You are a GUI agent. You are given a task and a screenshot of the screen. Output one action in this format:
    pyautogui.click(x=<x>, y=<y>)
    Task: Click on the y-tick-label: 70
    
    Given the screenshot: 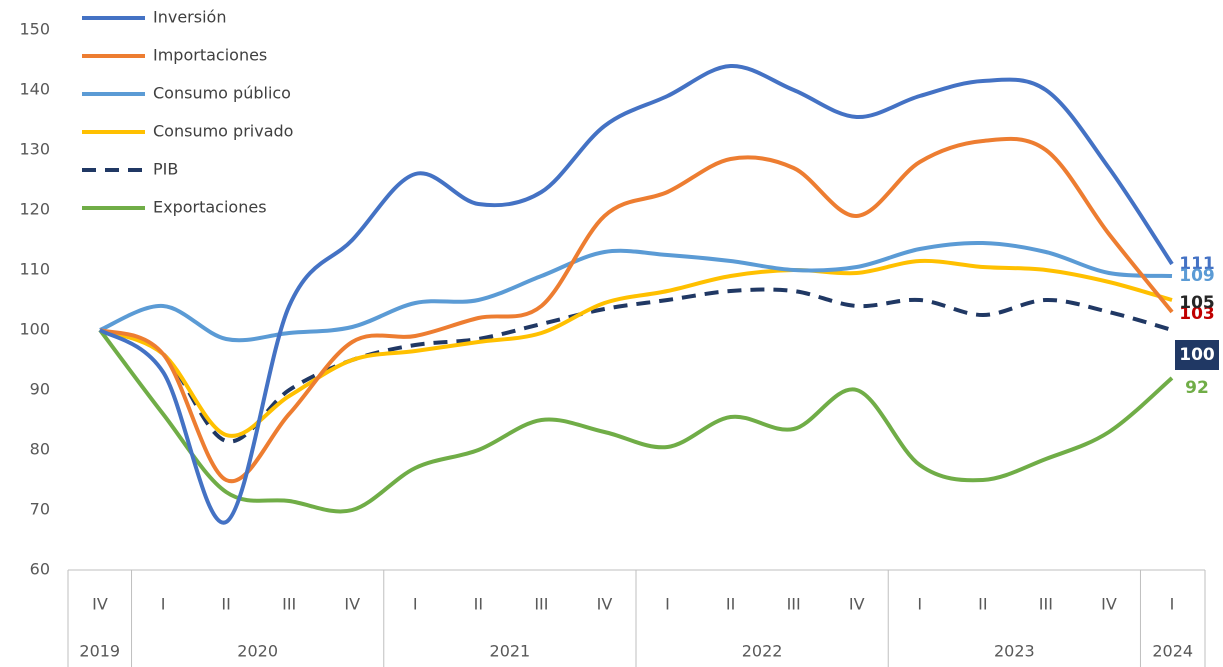 What is the action you would take?
    pyautogui.click(x=40, y=509)
    